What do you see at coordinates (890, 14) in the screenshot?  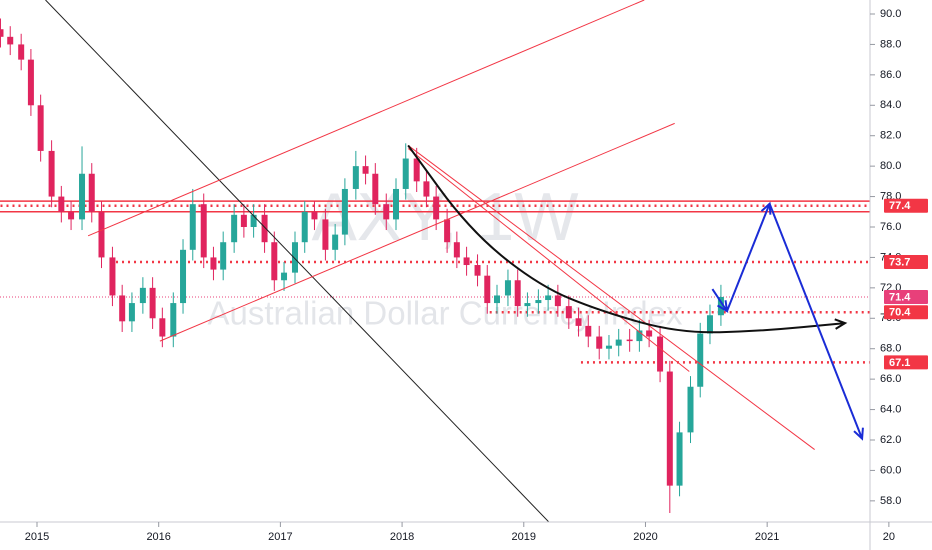 I see `y-tick-label: 90.0` at bounding box center [890, 14].